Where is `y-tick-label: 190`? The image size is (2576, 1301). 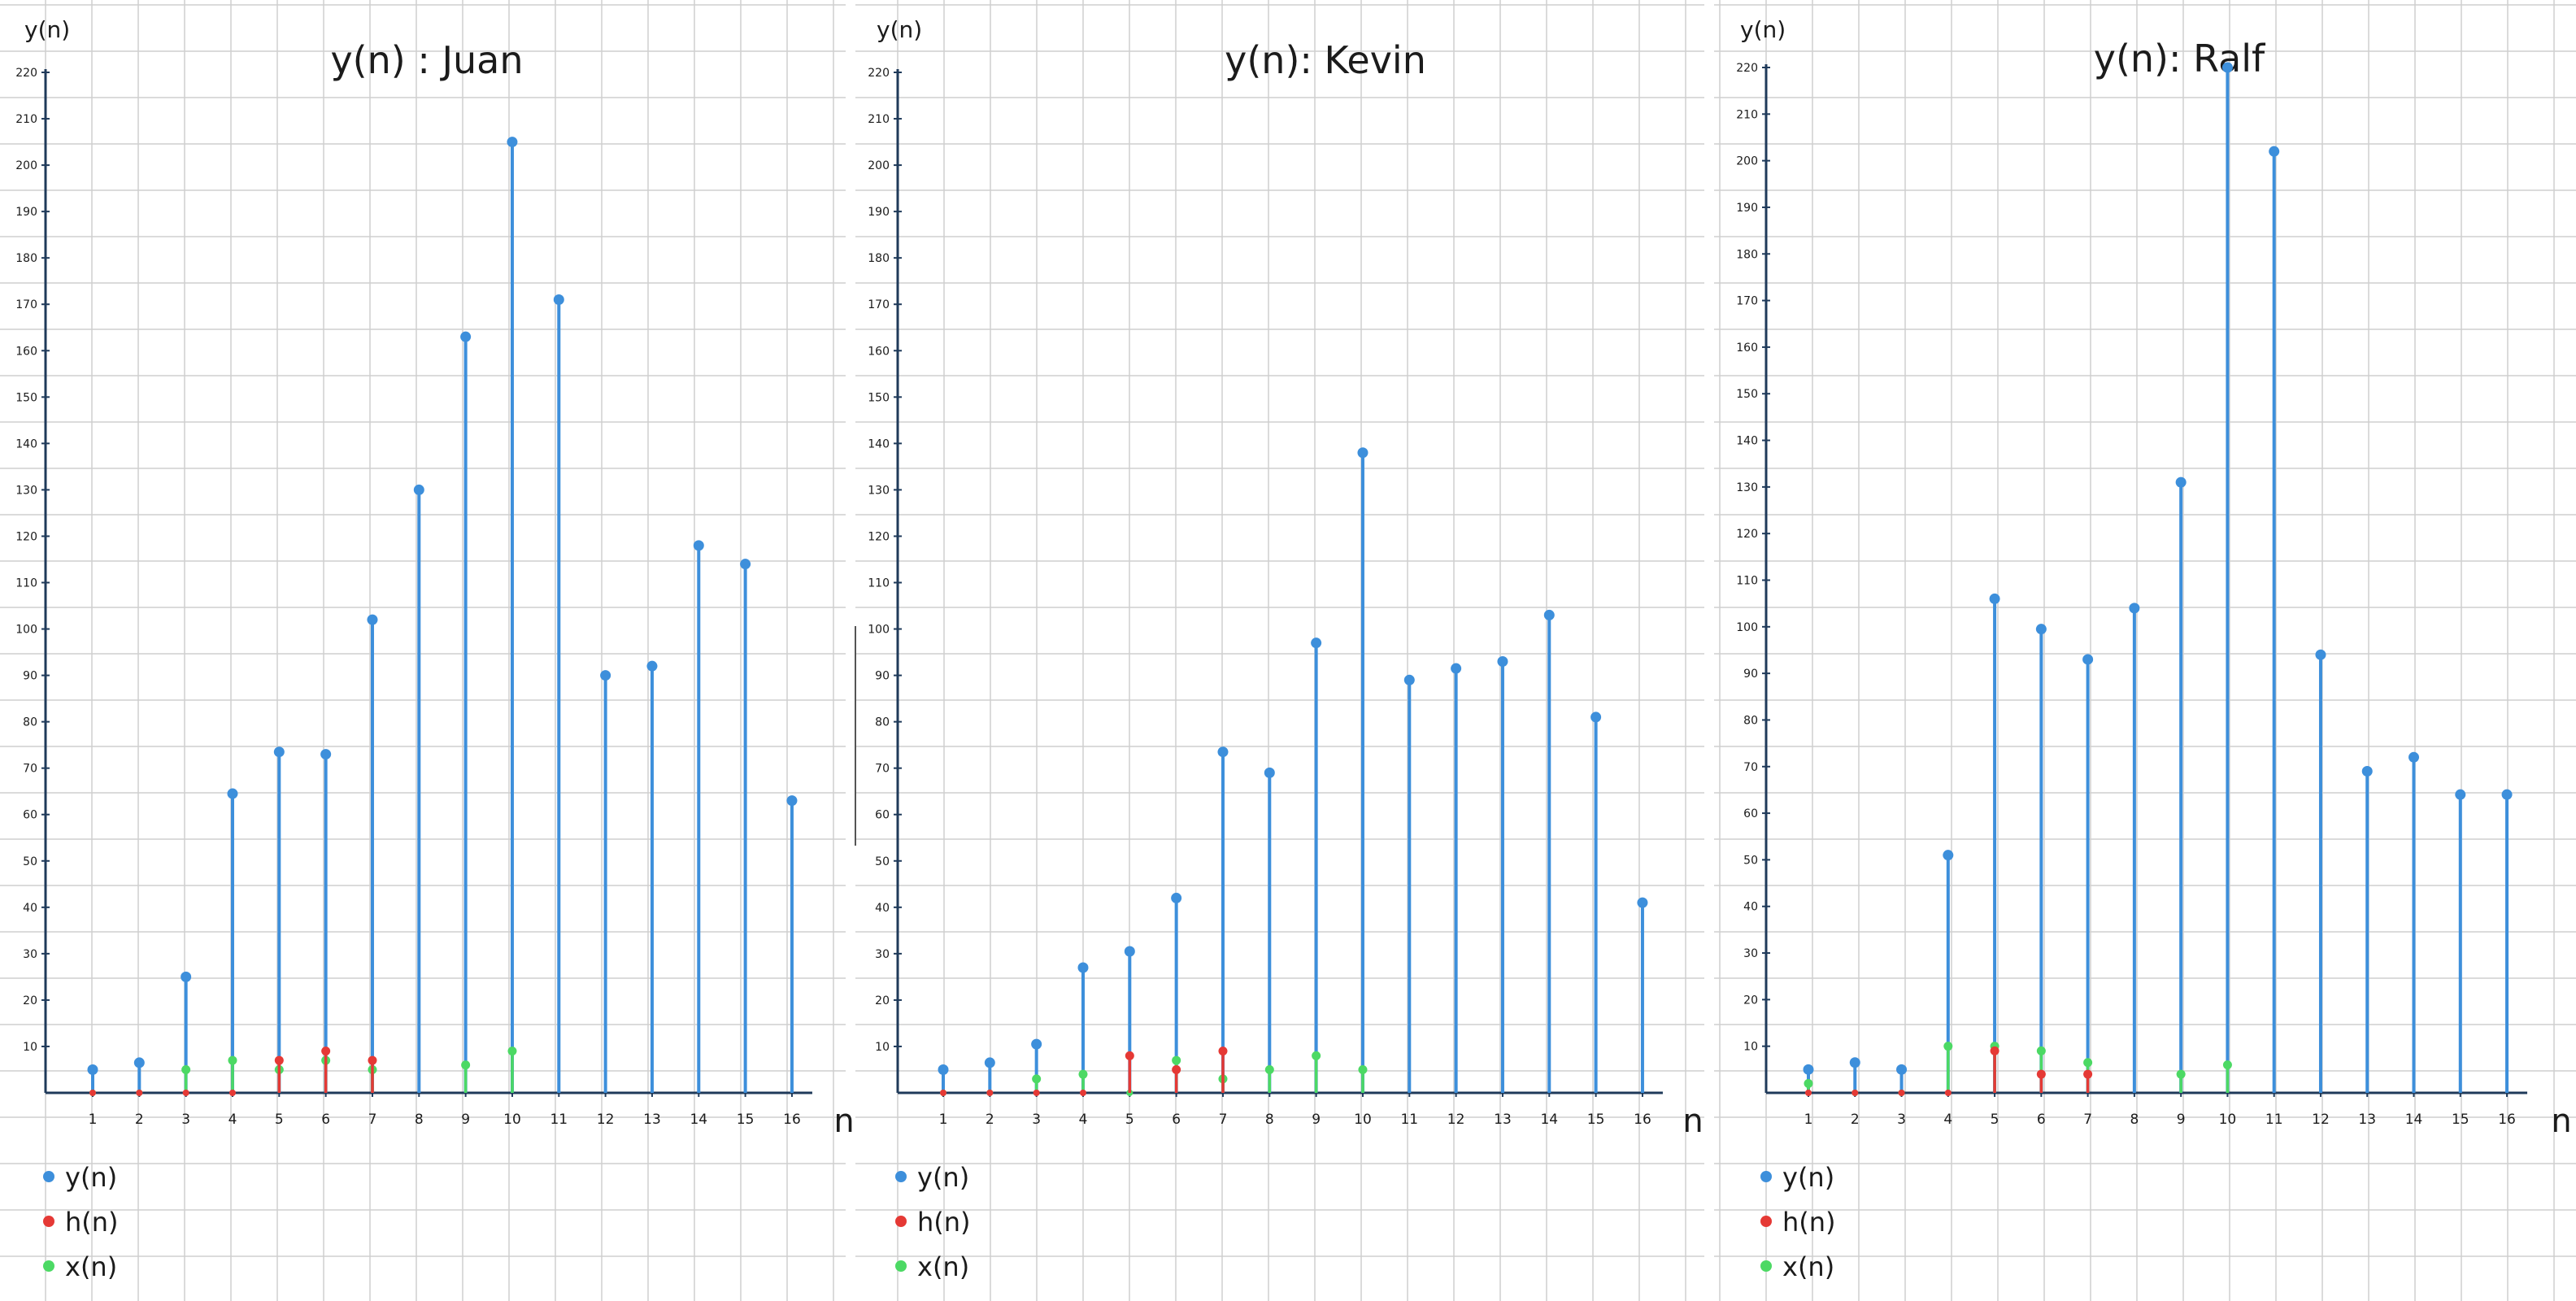
y-tick-label: 190 is located at coordinates (1747, 208).